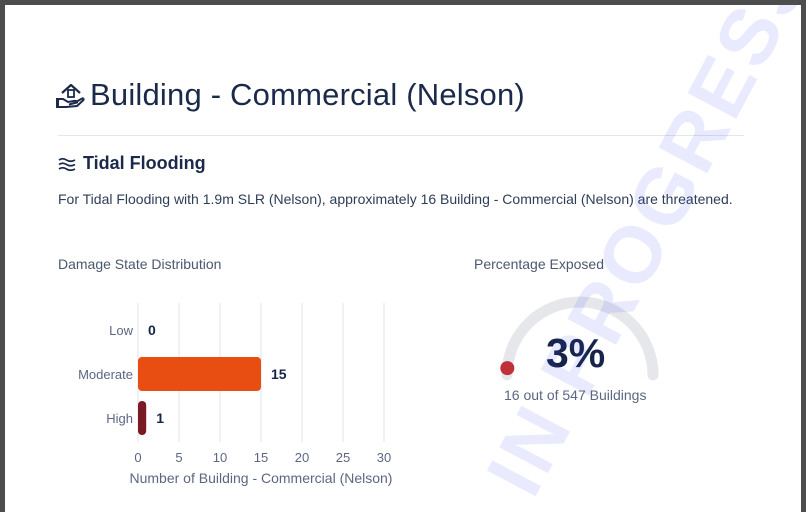 Image resolution: width=806 pixels, height=512 pixels. I want to click on exposure-percent: 3%, so click(576, 353).